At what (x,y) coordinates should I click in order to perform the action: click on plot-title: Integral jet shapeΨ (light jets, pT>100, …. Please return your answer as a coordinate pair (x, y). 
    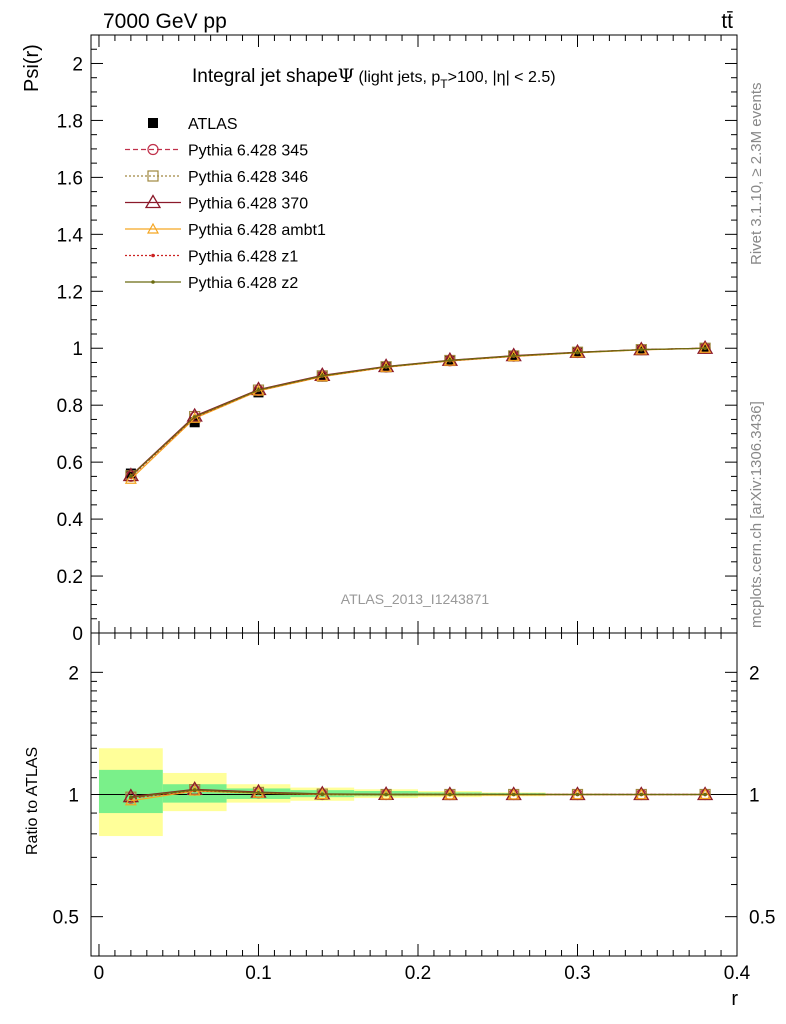
    Looking at the image, I should click on (374, 78).